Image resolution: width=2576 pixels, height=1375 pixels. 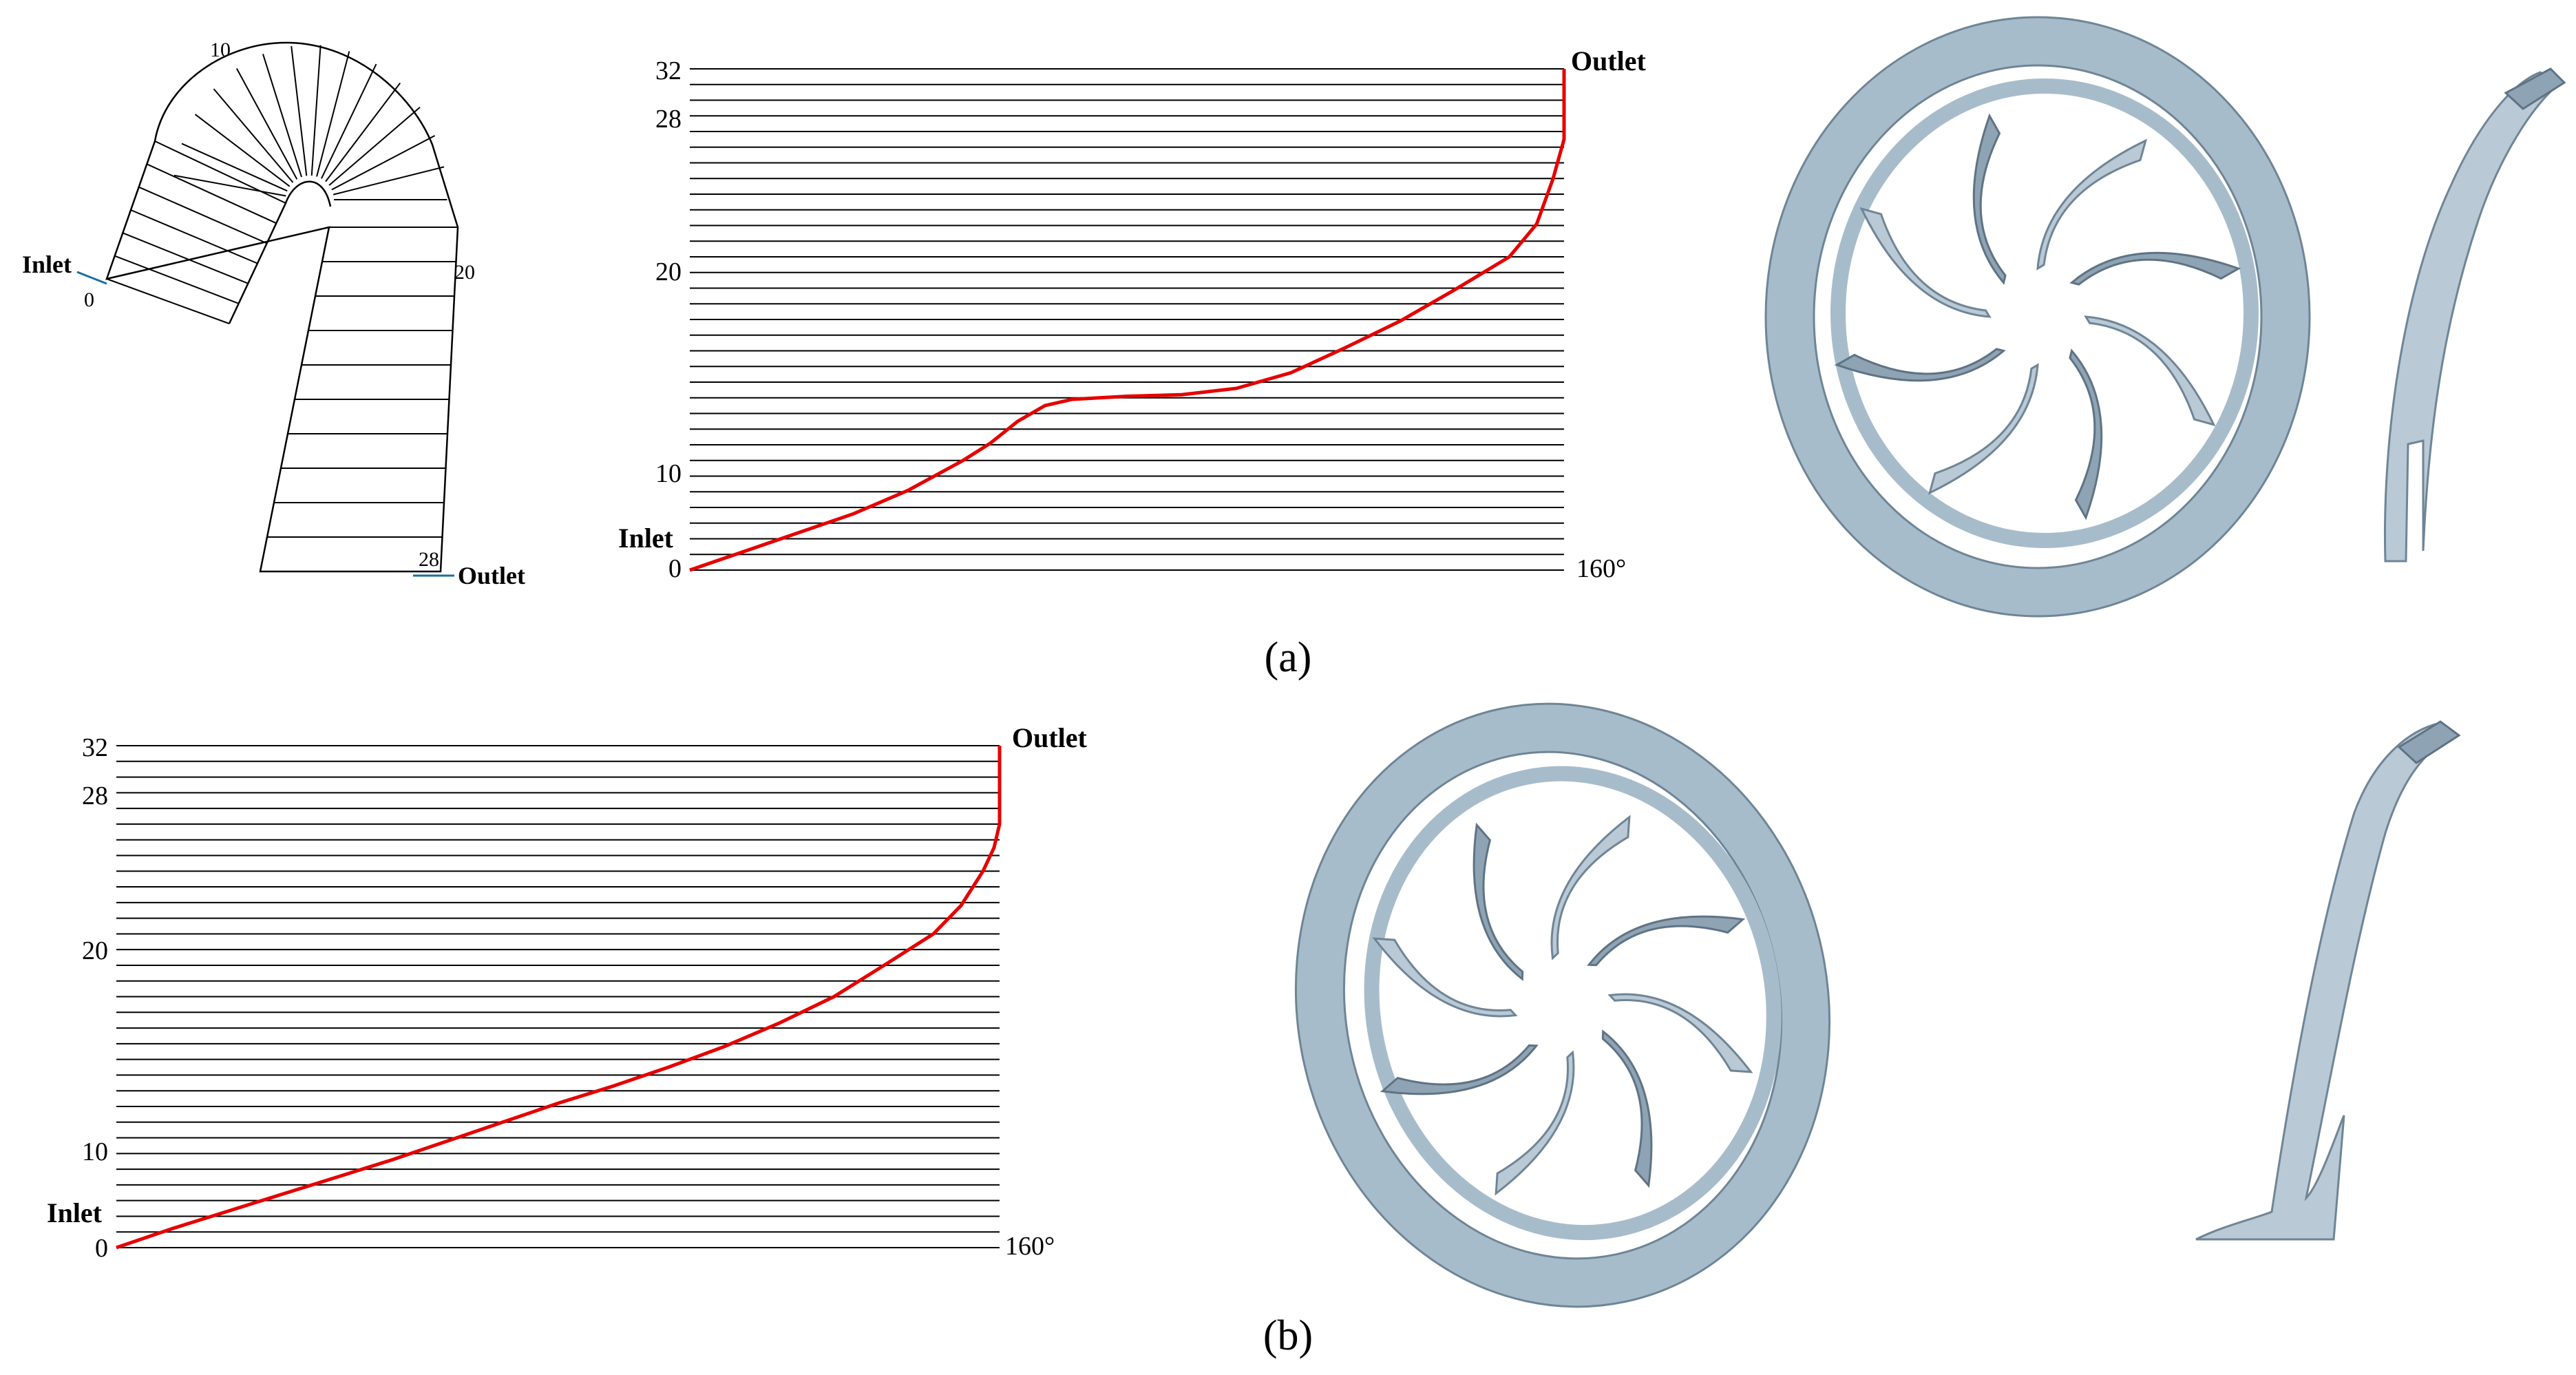 What do you see at coordinates (95, 795) in the screenshot?
I see `chart-b-ytick-28: 28` at bounding box center [95, 795].